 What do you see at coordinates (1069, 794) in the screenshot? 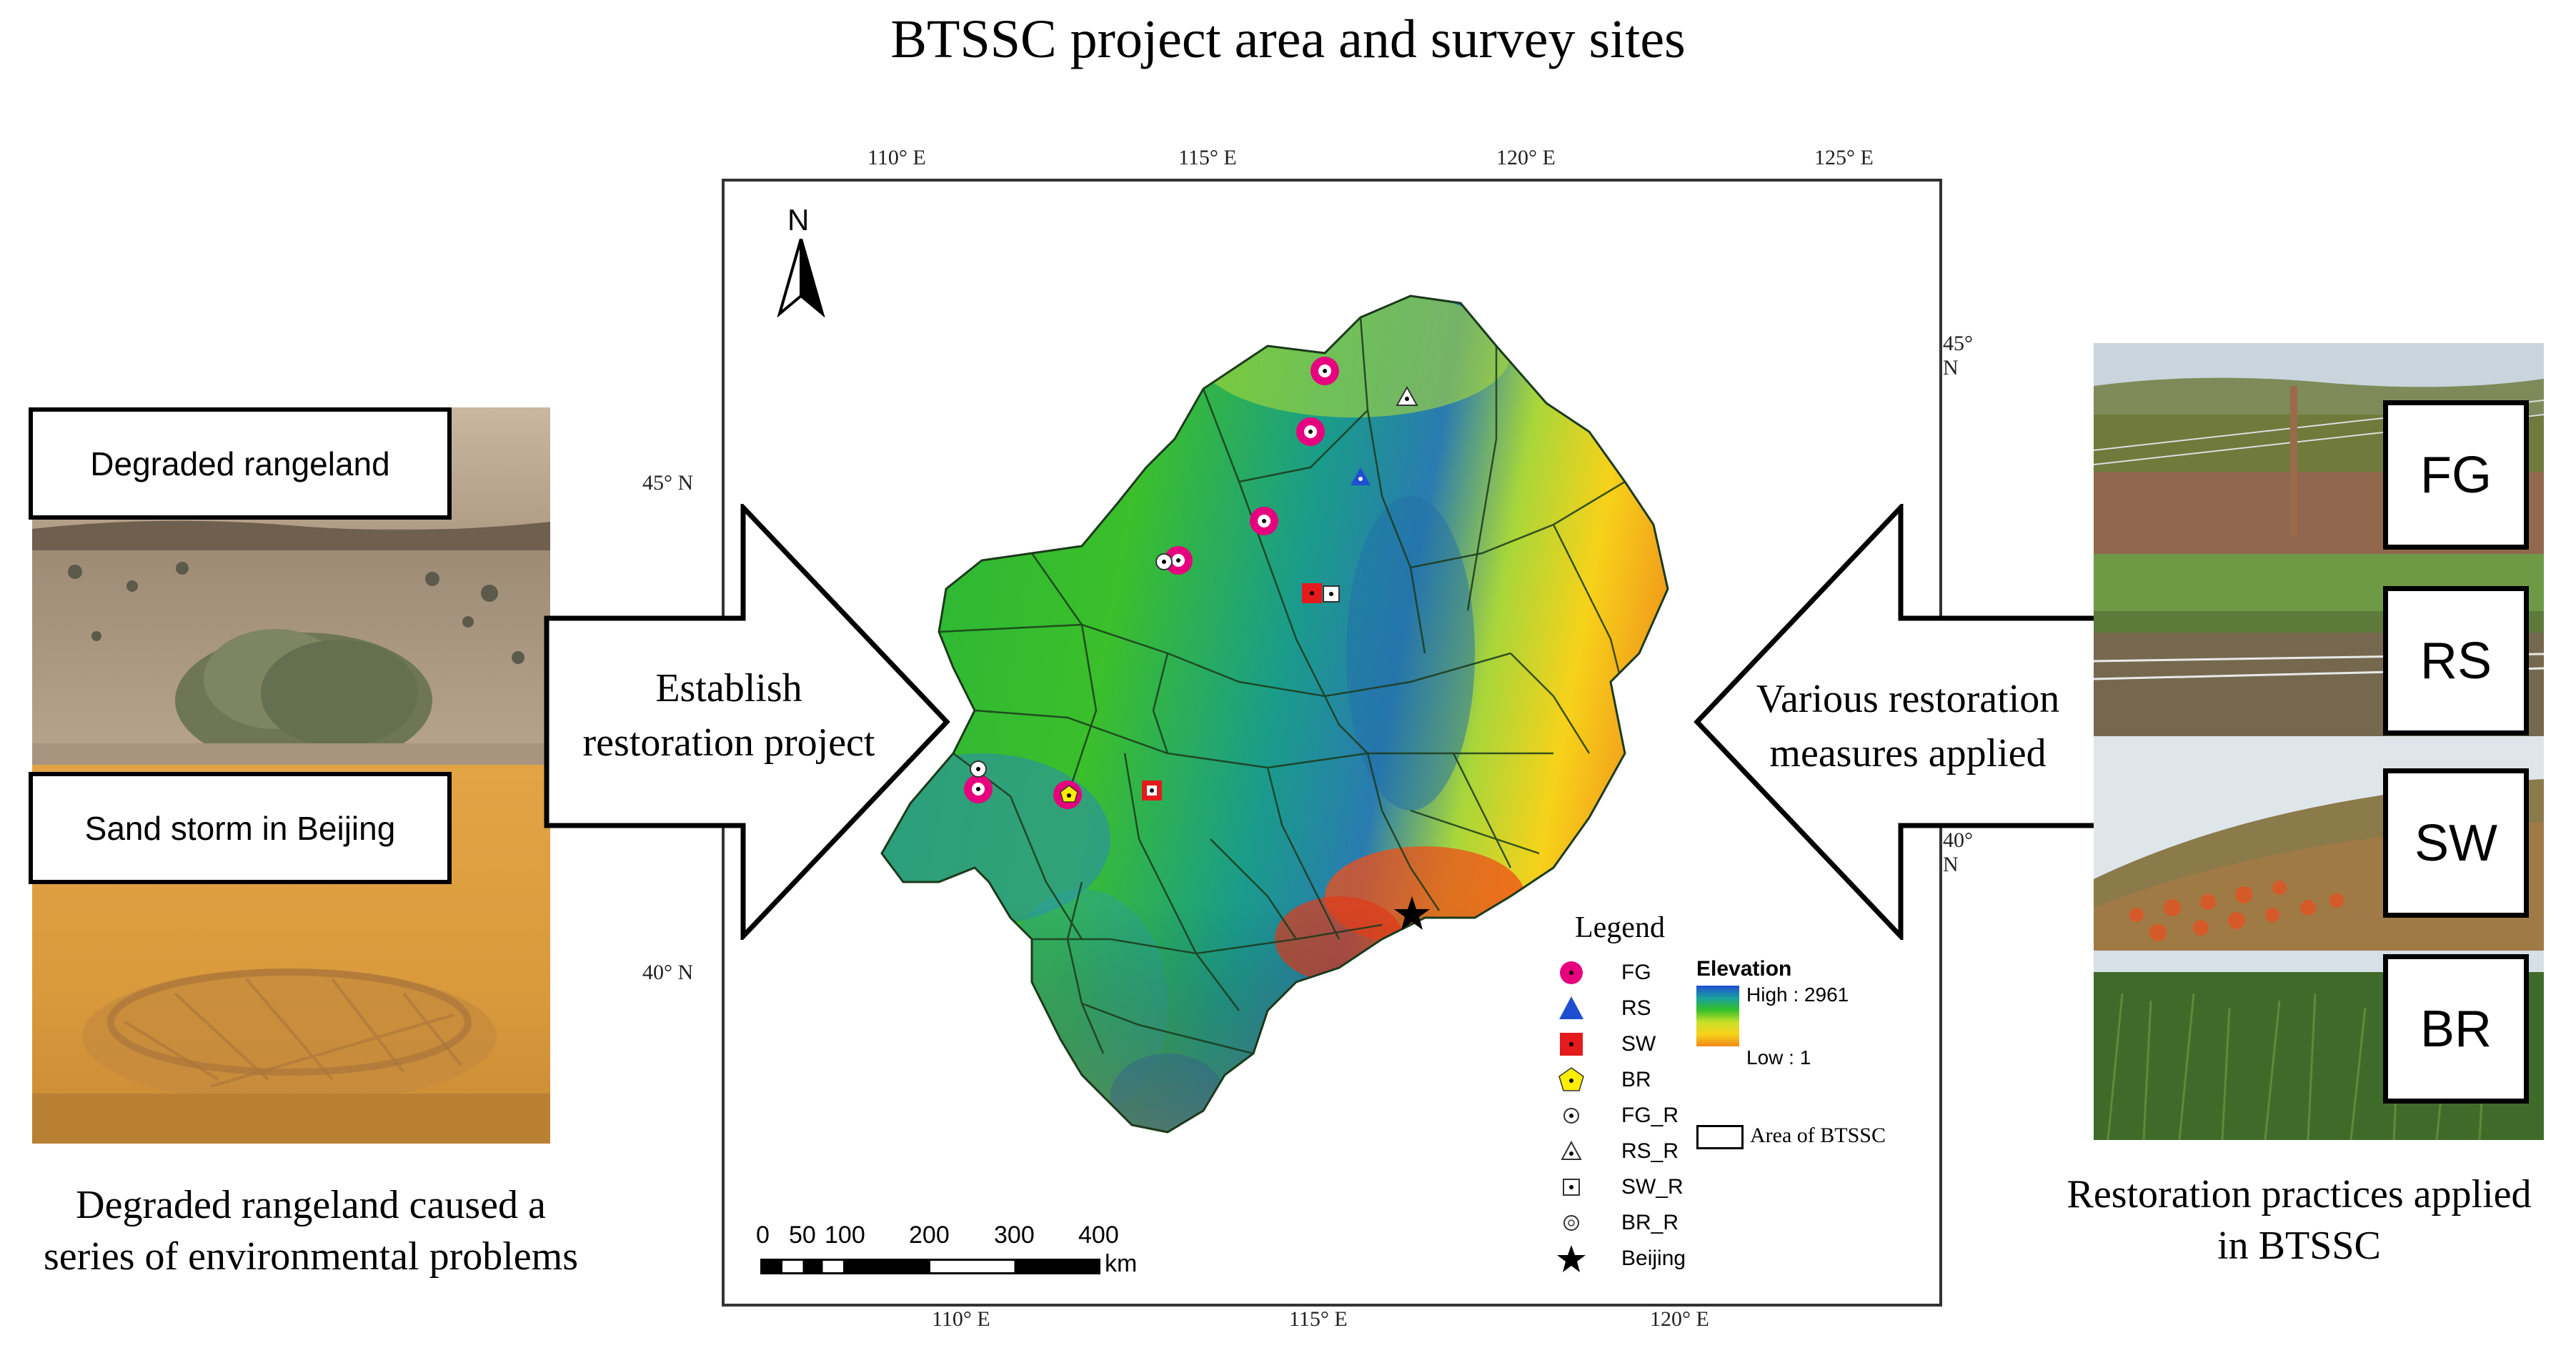
I see `br-site-marker` at bounding box center [1069, 794].